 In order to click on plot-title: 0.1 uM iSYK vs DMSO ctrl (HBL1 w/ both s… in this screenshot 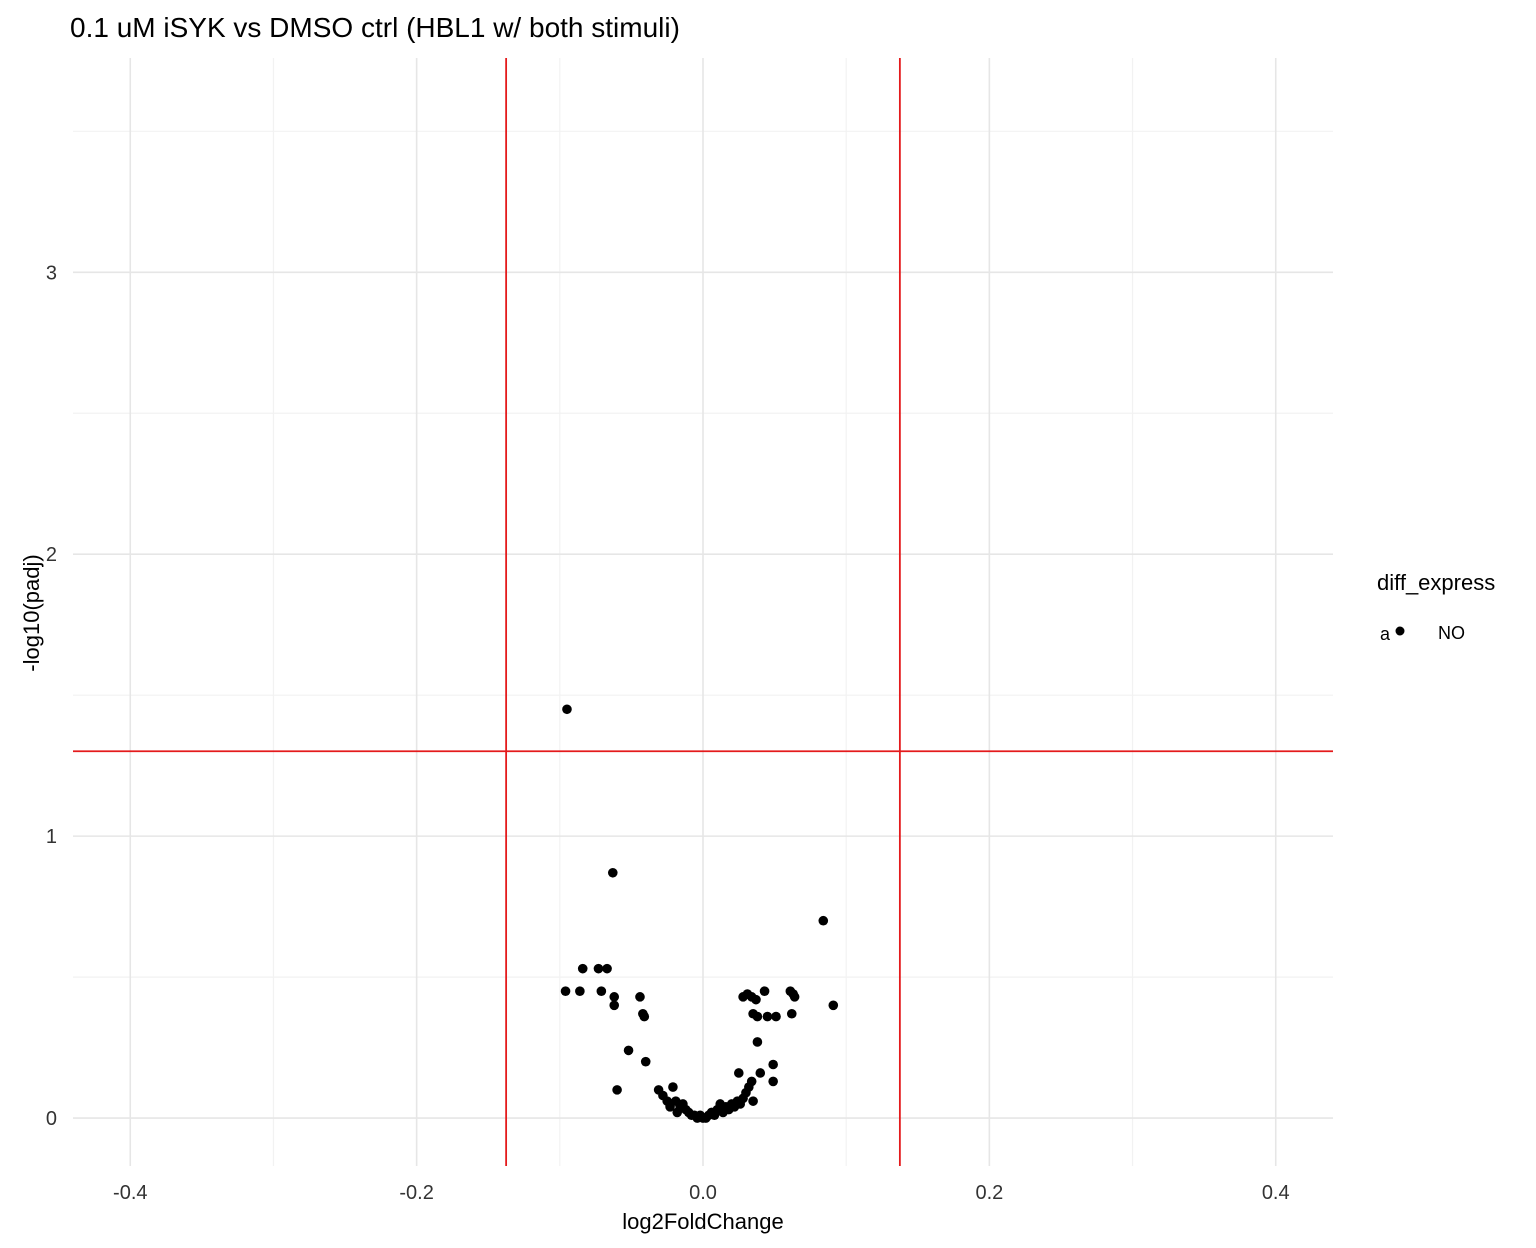, I will do `click(375, 27)`.